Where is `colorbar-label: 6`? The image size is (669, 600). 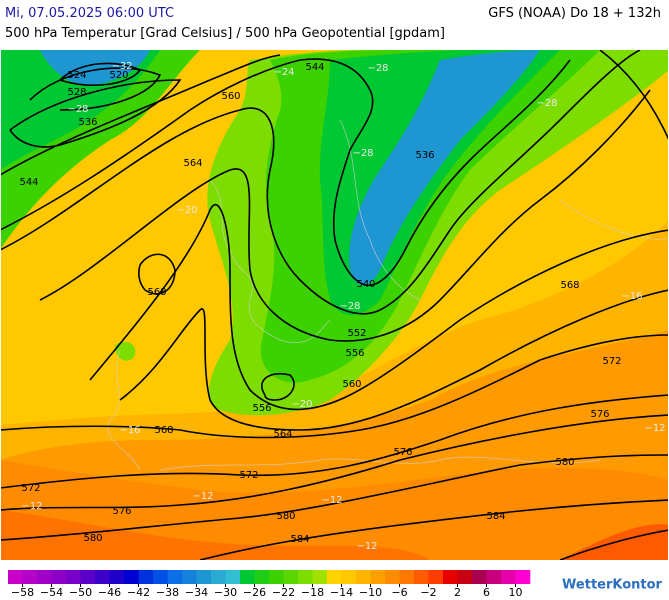 colorbar-label: 6 is located at coordinates (486, 592).